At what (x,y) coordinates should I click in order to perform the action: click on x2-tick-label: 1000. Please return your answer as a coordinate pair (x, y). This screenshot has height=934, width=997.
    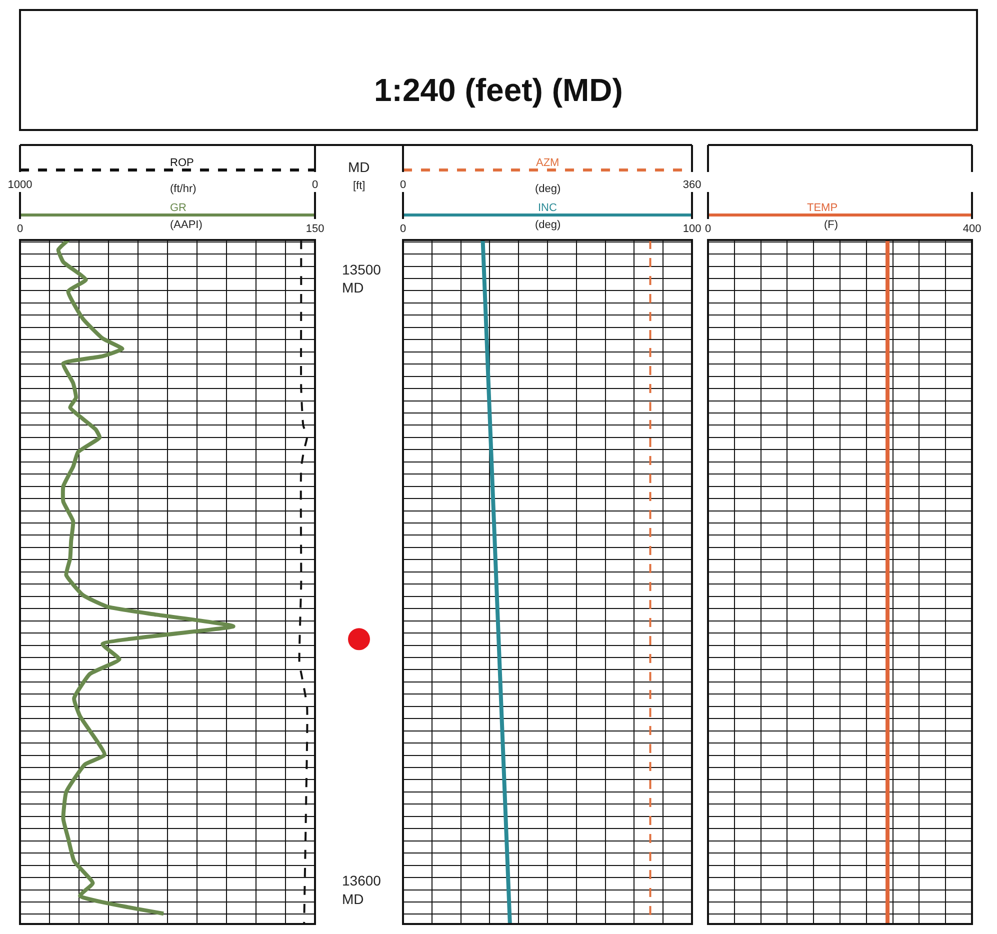
    Looking at the image, I should click on (20, 184).